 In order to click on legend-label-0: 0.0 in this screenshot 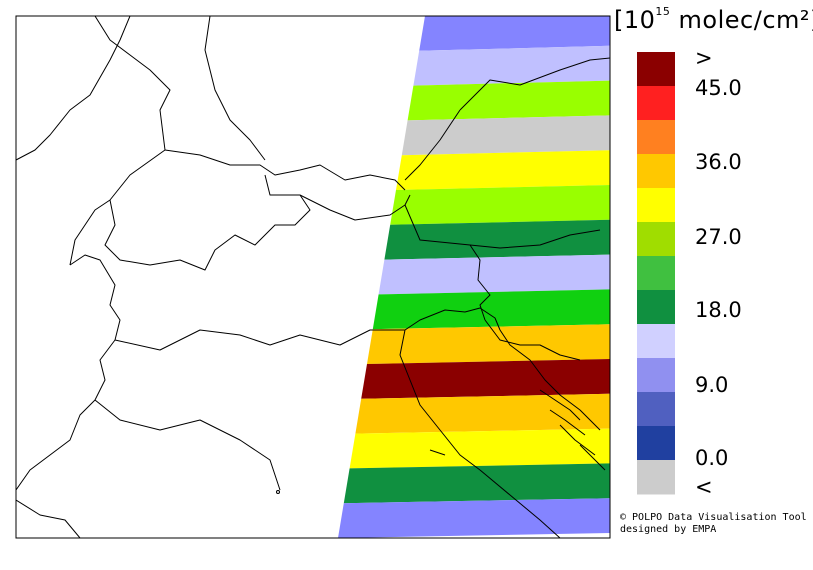, I will do `click(712, 458)`.